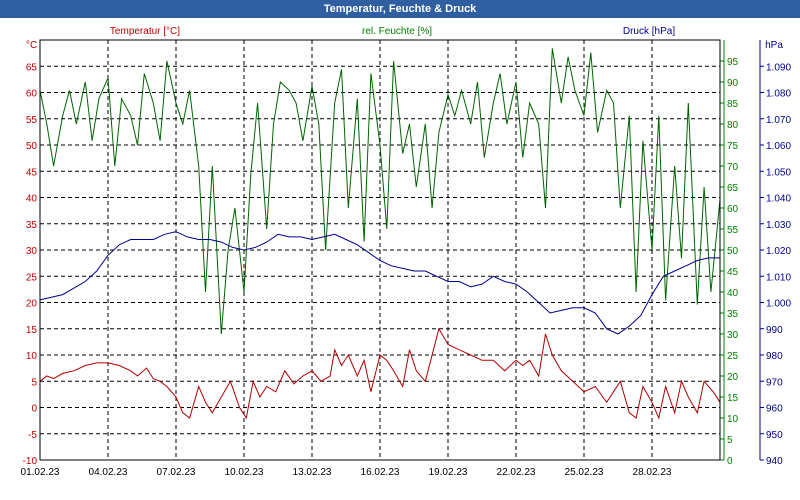 This screenshot has width=800, height=500. What do you see at coordinates (32, 225) in the screenshot?
I see `temperature-tick-label: 35` at bounding box center [32, 225].